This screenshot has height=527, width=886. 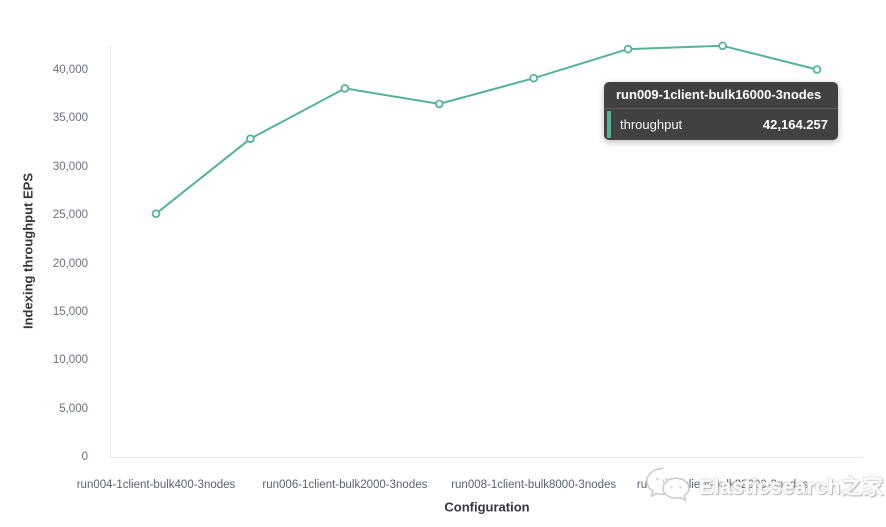 I want to click on wechat-chat-bubbles-icon, so click(x=668, y=484).